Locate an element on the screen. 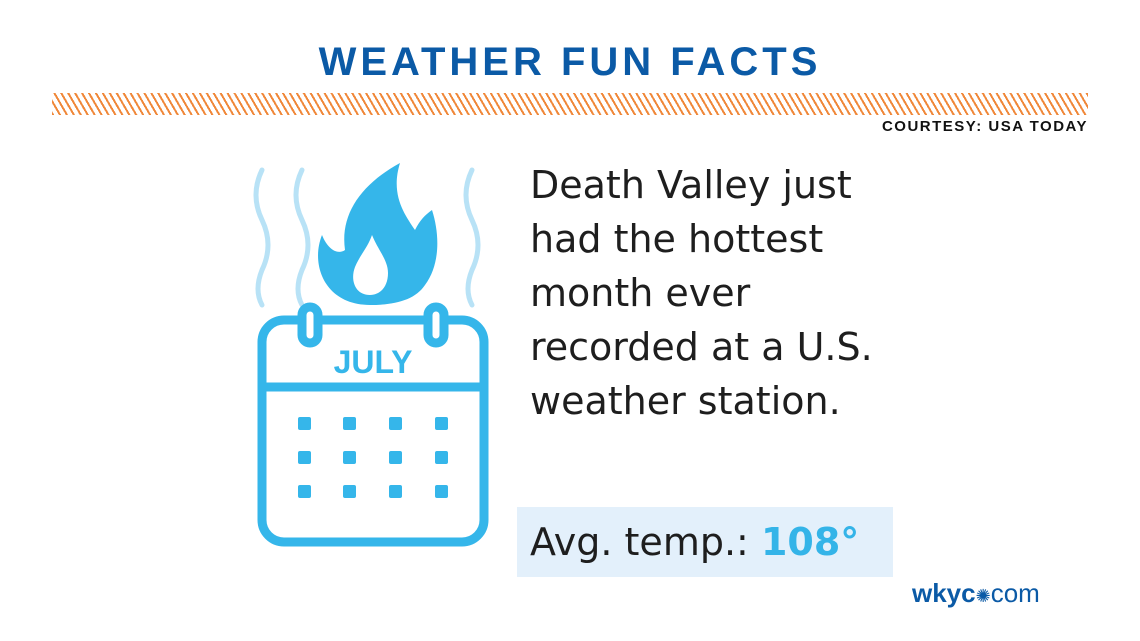 This screenshot has width=1140, height=641. calendar-days is located at coordinates (373, 457).